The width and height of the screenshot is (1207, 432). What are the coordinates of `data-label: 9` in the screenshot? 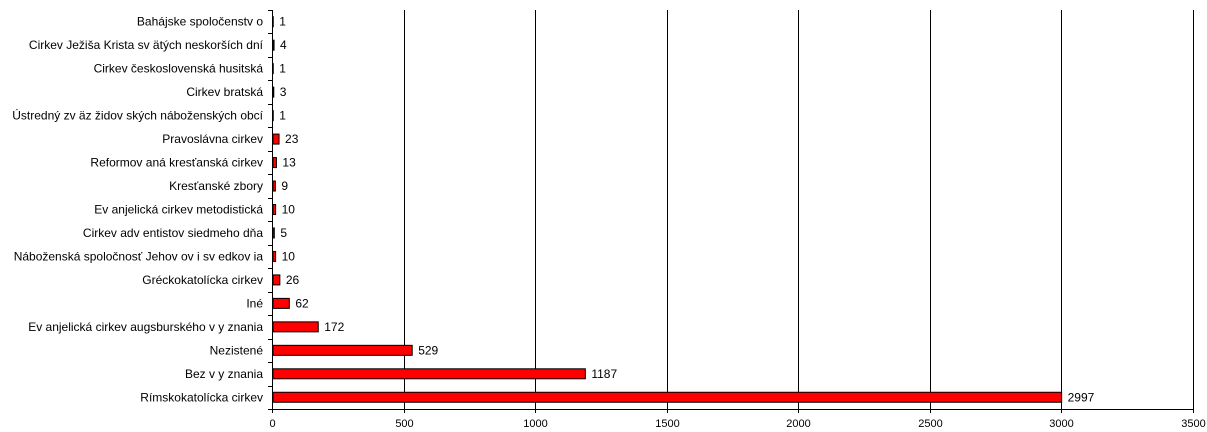 It's located at (284, 186).